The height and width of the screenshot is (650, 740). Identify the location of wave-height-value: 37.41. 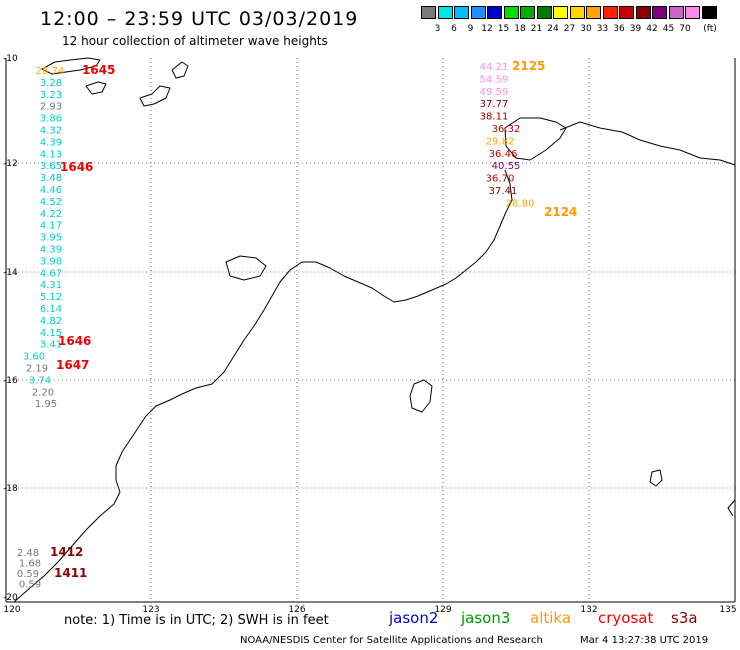
(503, 191).